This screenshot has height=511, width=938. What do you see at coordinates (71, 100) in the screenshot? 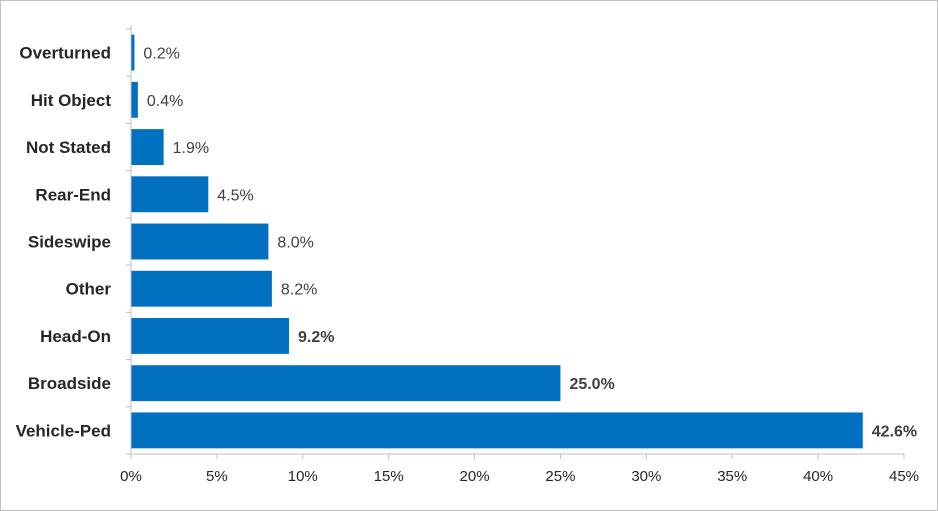
I see `category-label: Hit Object` at bounding box center [71, 100].